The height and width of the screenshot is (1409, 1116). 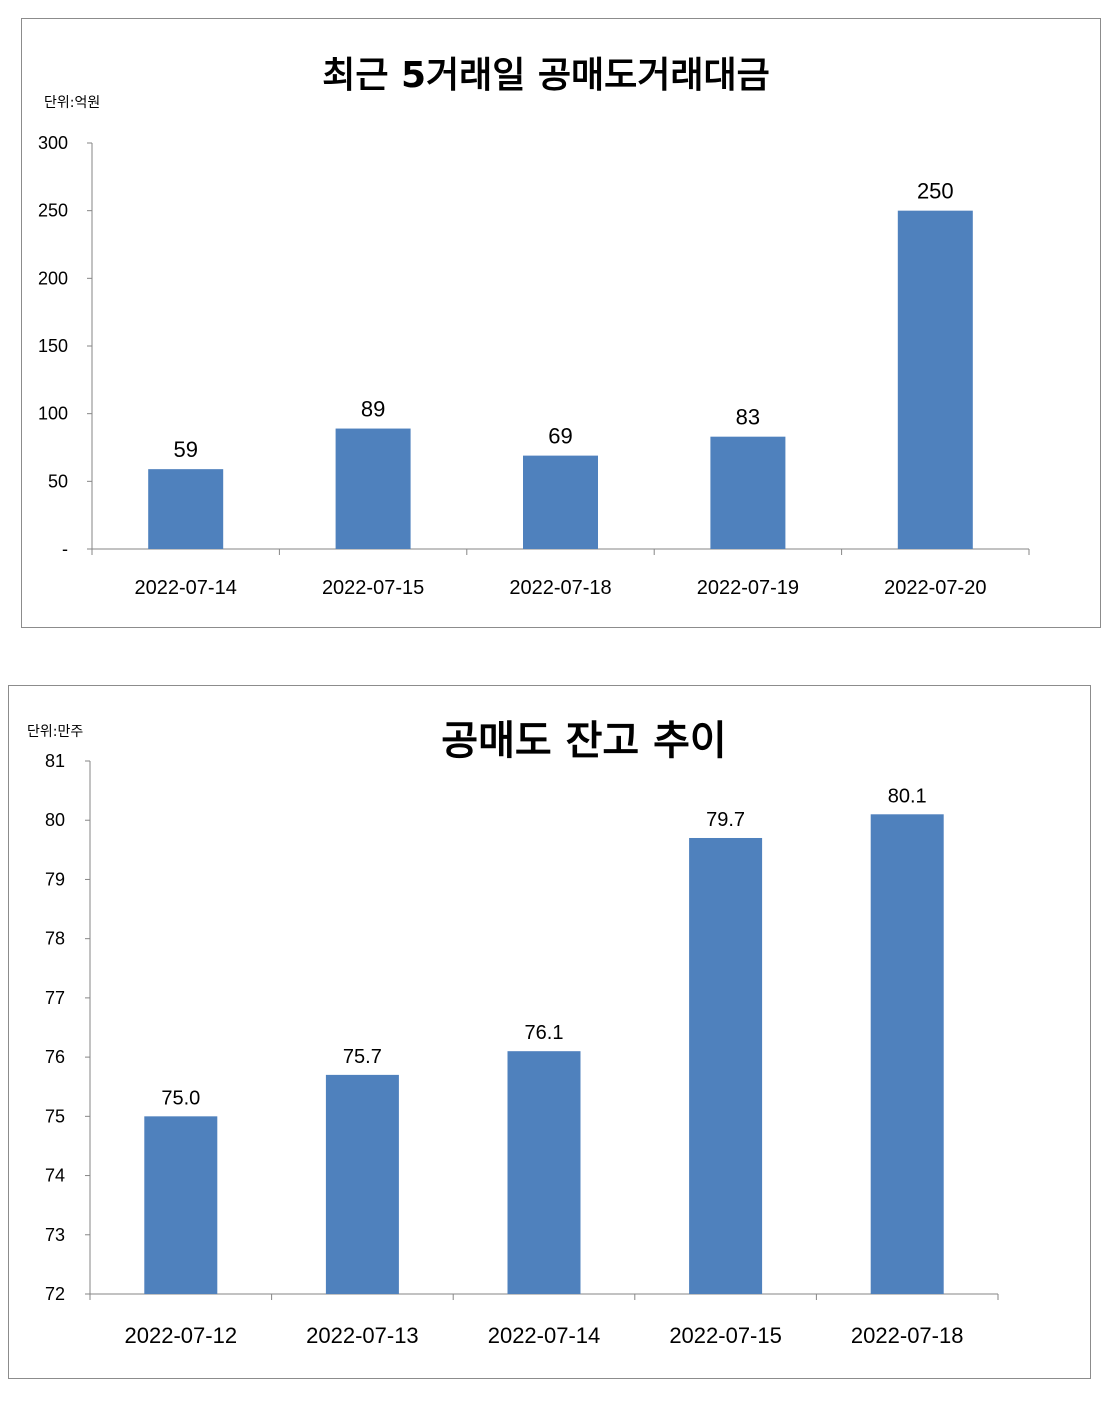 I want to click on y-tick-label: 300, so click(x=53, y=143).